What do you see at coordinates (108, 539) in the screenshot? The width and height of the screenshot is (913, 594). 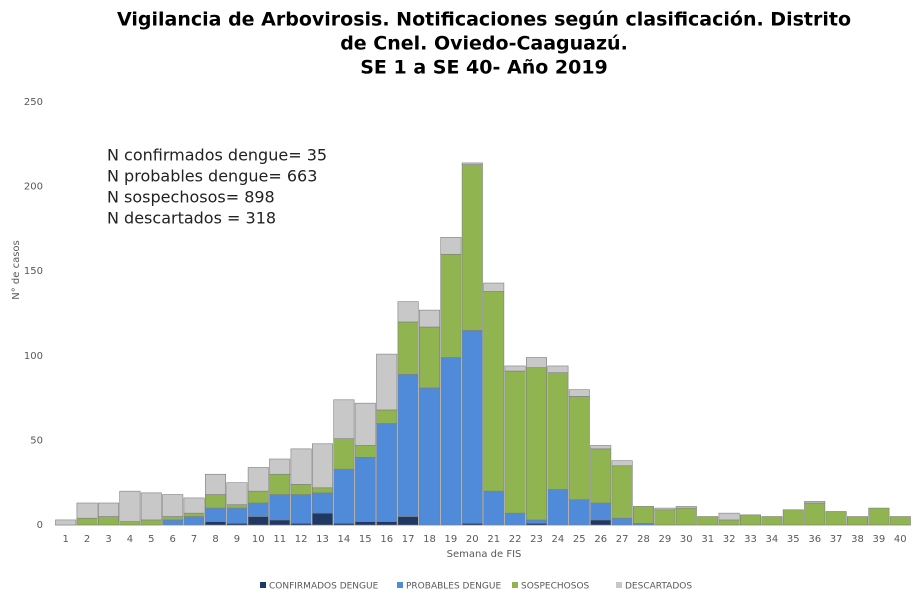 I see `x-tick-label: 3` at bounding box center [108, 539].